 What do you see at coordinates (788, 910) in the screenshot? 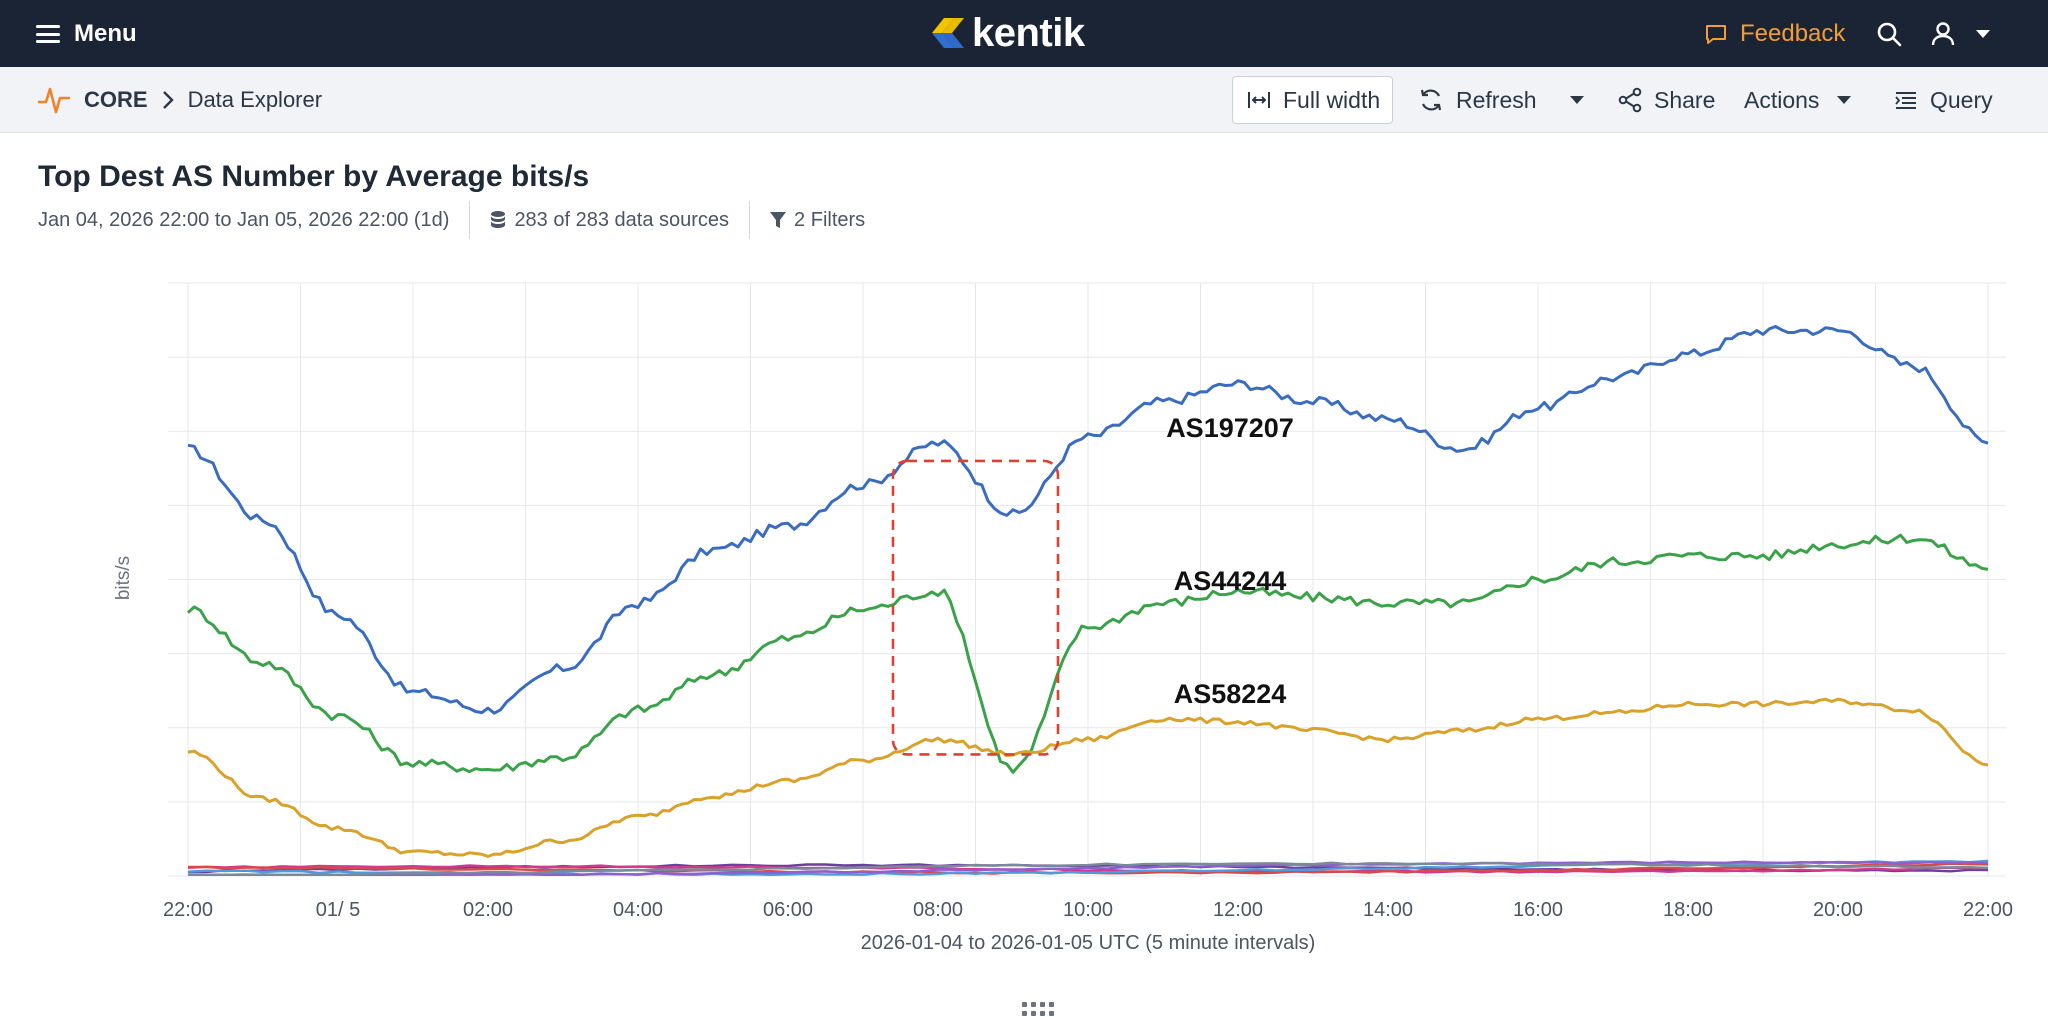
I see `x-tick-label: 06:00` at bounding box center [788, 910].